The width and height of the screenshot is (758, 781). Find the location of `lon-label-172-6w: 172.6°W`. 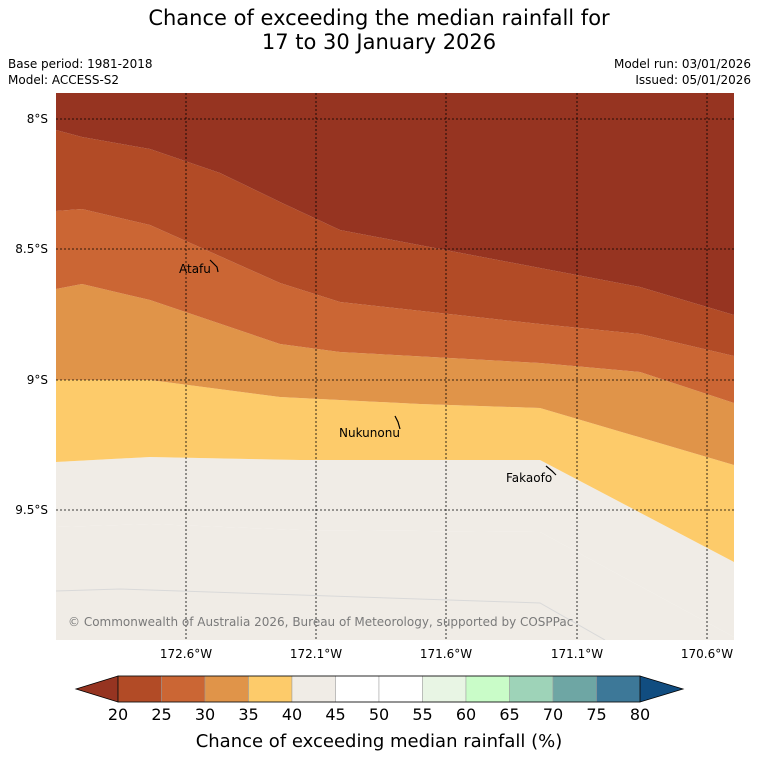

lon-label-172-6w: 172.6°W is located at coordinates (186, 654).